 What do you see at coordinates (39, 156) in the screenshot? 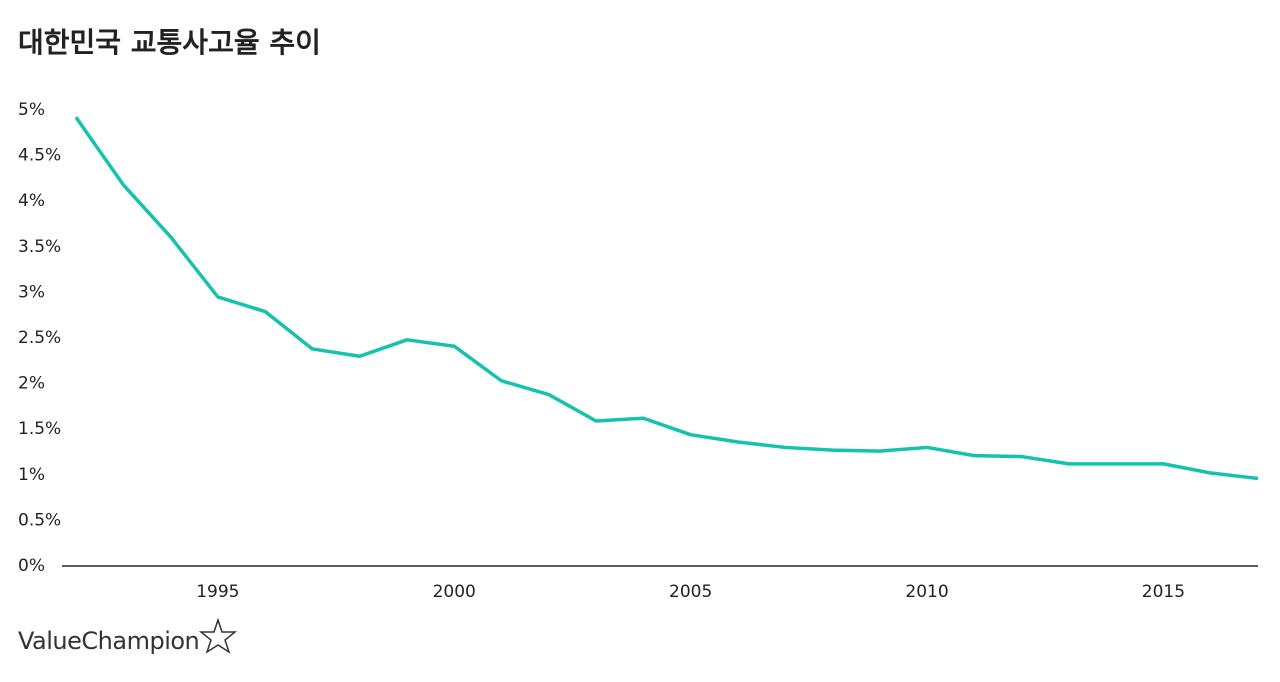
I see `y-tick-label: 4.5%` at bounding box center [39, 156].